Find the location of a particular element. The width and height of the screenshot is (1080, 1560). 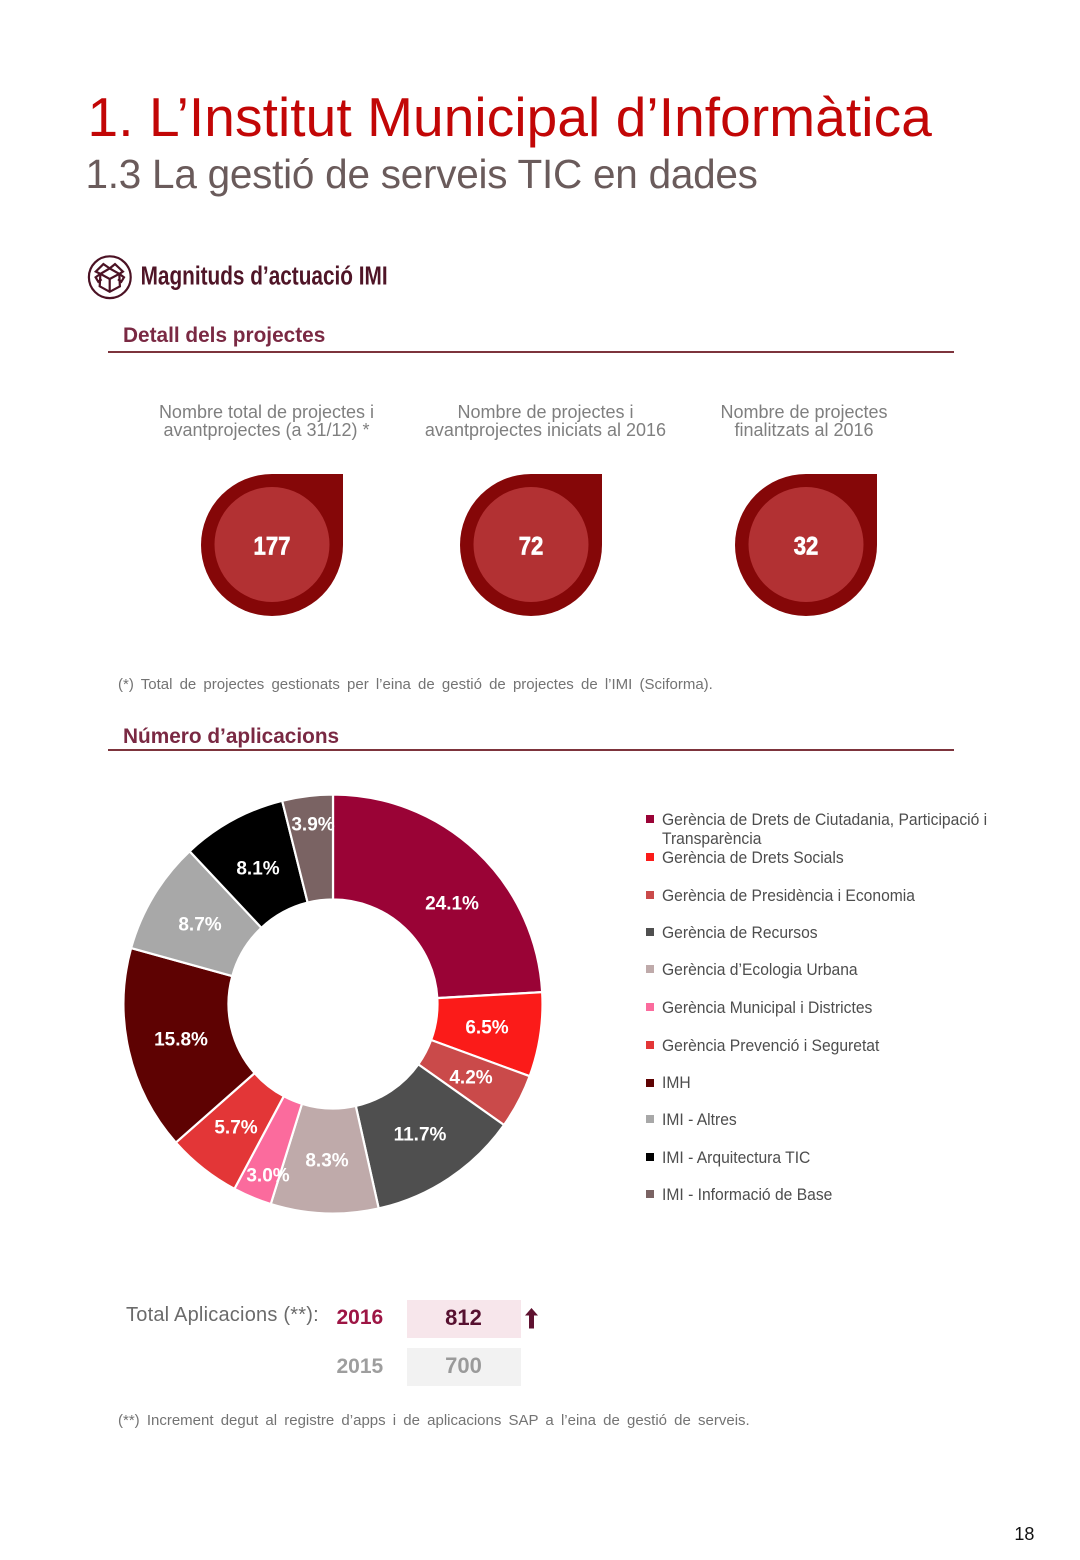

svg-text: 15.8% is located at coordinates (181, 1039).